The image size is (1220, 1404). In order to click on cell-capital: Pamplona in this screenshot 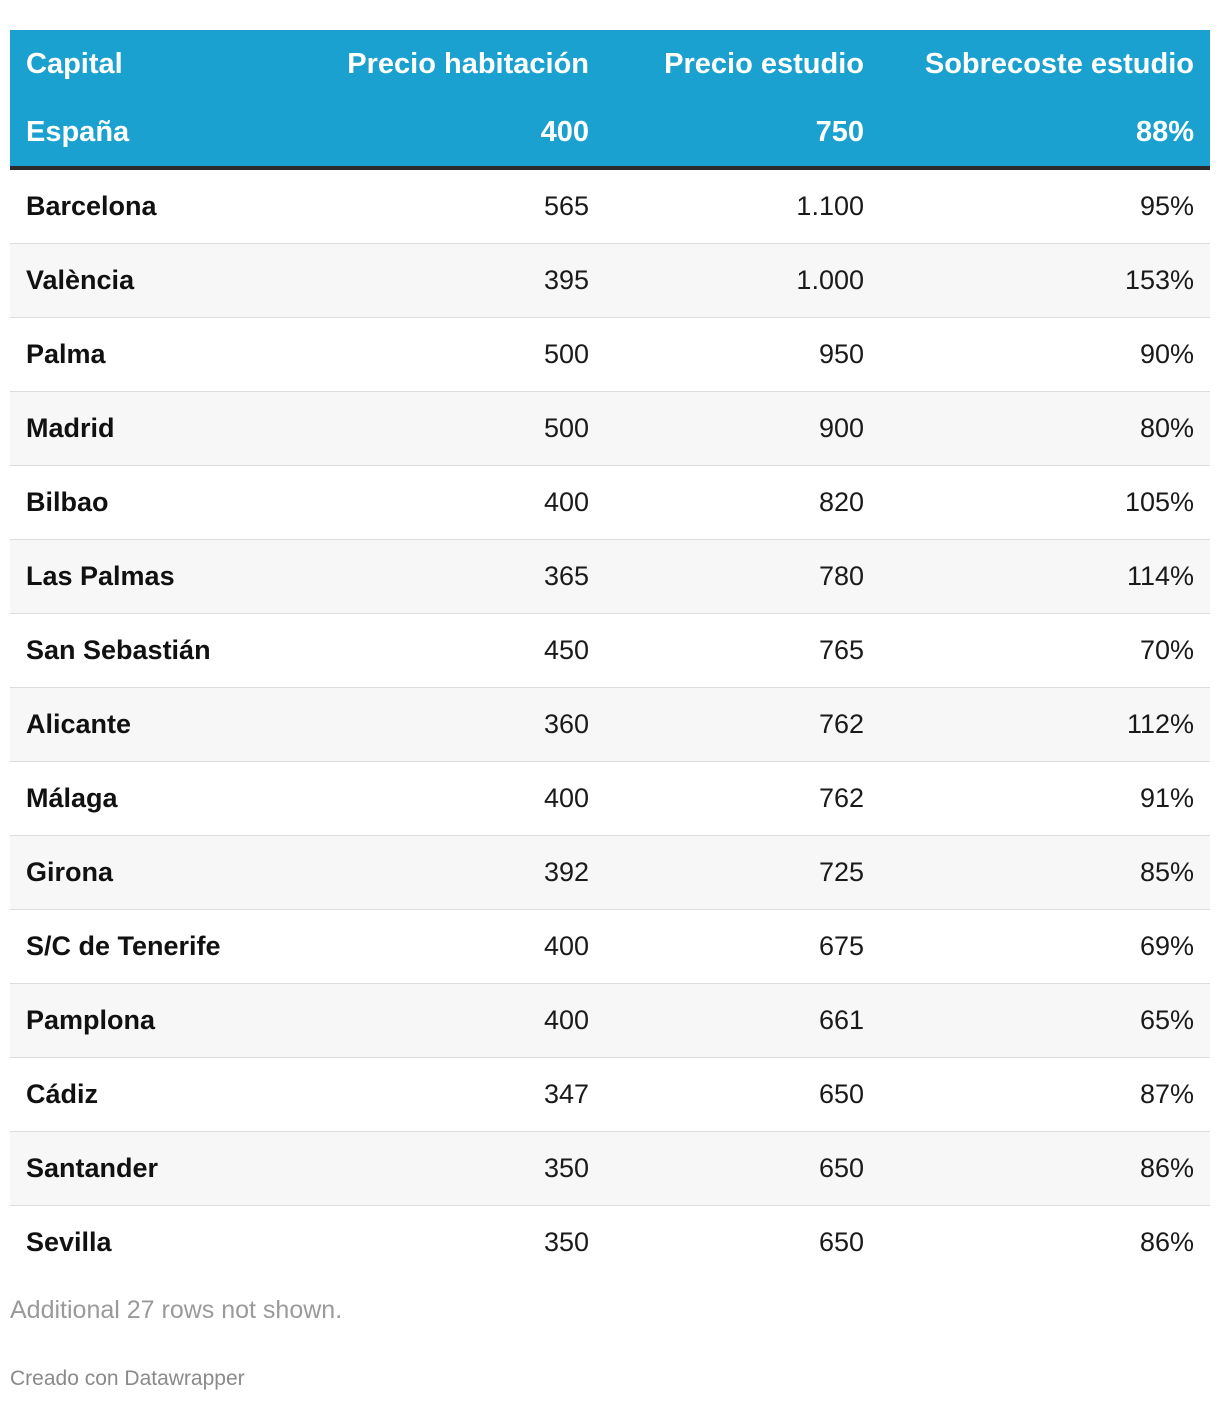, I will do `click(170, 1020)`.